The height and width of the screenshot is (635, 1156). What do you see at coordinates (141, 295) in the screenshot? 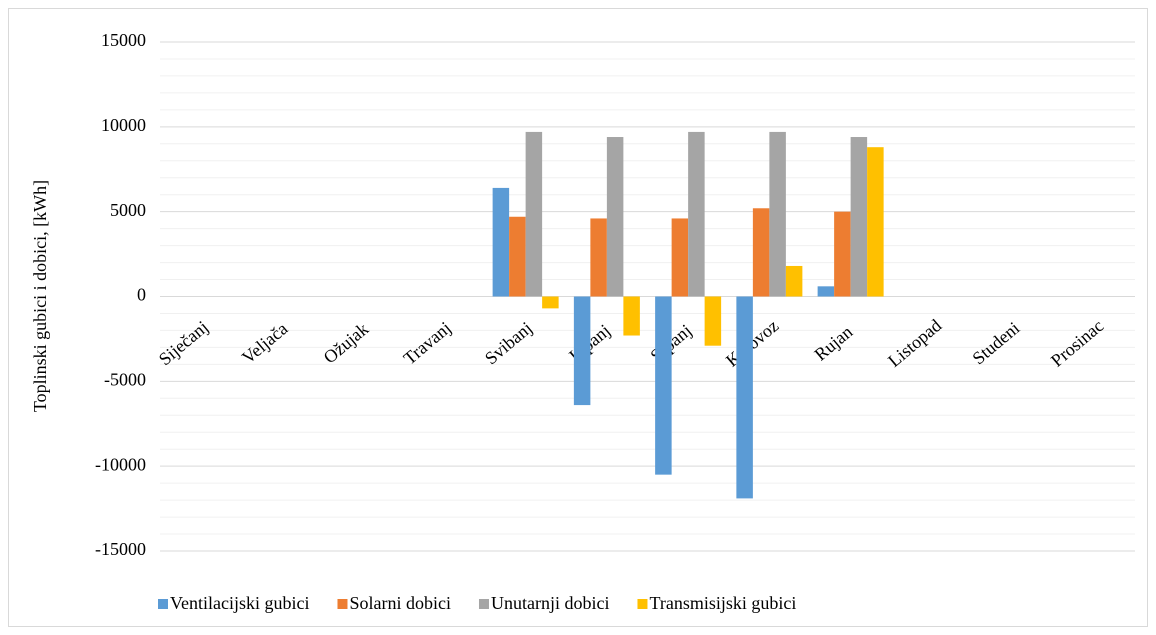
I see `y-tick-label: 0` at bounding box center [141, 295].